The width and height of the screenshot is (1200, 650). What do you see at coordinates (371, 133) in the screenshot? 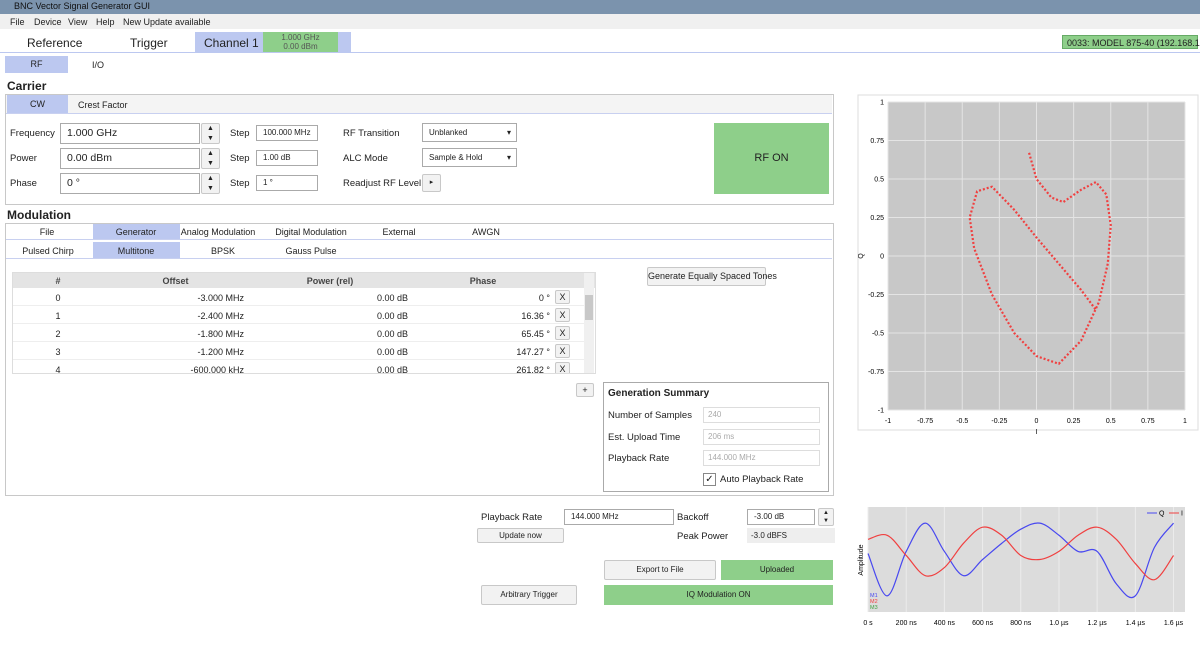
I see `label: RF Transition` at bounding box center [371, 133].